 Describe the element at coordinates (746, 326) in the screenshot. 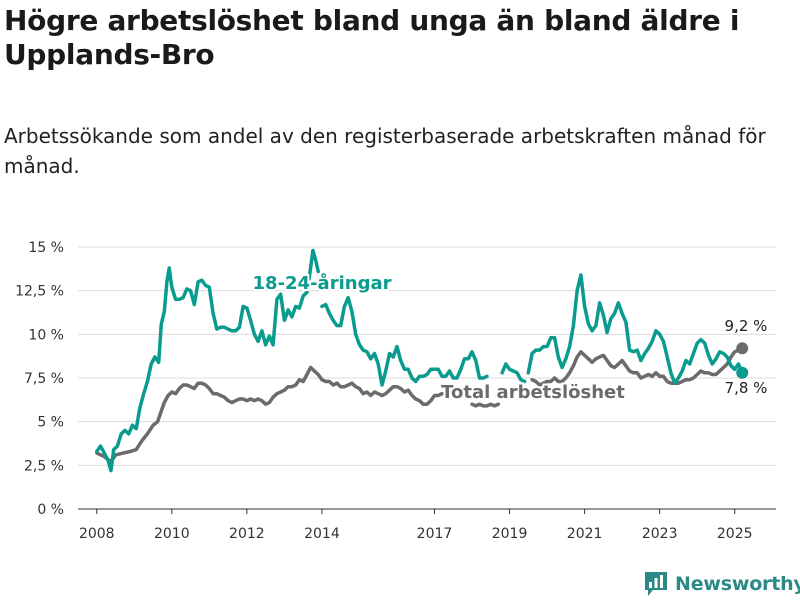

I see `end-label-total: 9,2 %` at that location.